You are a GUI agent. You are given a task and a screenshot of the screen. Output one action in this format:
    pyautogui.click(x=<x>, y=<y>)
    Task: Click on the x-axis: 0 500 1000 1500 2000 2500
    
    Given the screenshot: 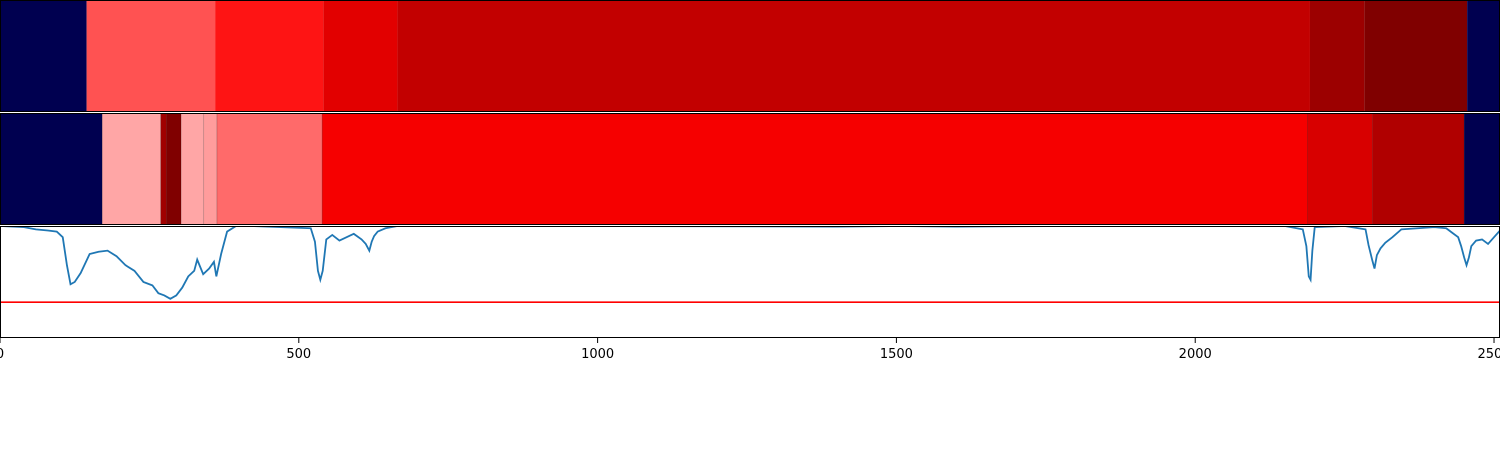 What is the action you would take?
    pyautogui.click(x=750, y=350)
    